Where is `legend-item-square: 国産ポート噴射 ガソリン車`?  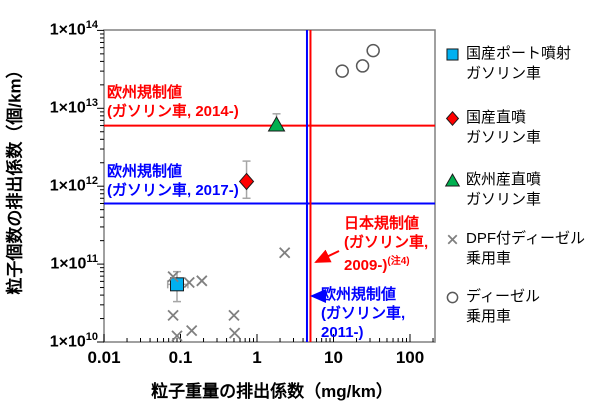
legend-item-square: 国産ポート噴射 ガソリン車 is located at coordinates (507, 64).